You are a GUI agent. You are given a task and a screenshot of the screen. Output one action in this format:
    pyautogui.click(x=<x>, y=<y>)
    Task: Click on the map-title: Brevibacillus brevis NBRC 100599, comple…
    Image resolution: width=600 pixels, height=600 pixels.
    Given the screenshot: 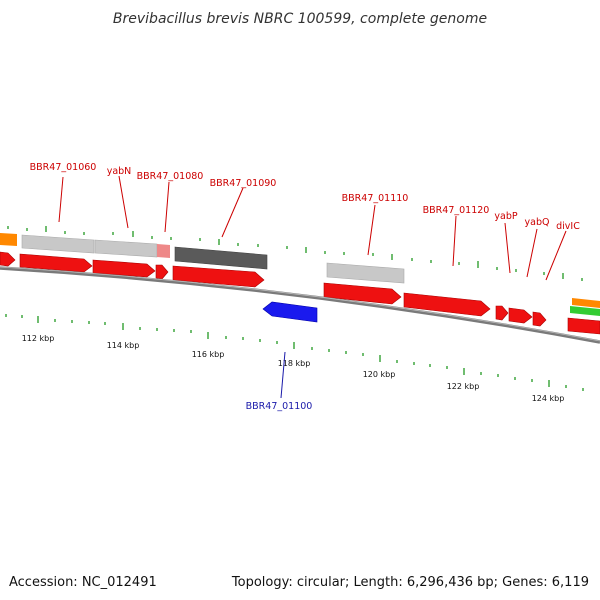 What is the action you would take?
    pyautogui.click(x=300, y=19)
    